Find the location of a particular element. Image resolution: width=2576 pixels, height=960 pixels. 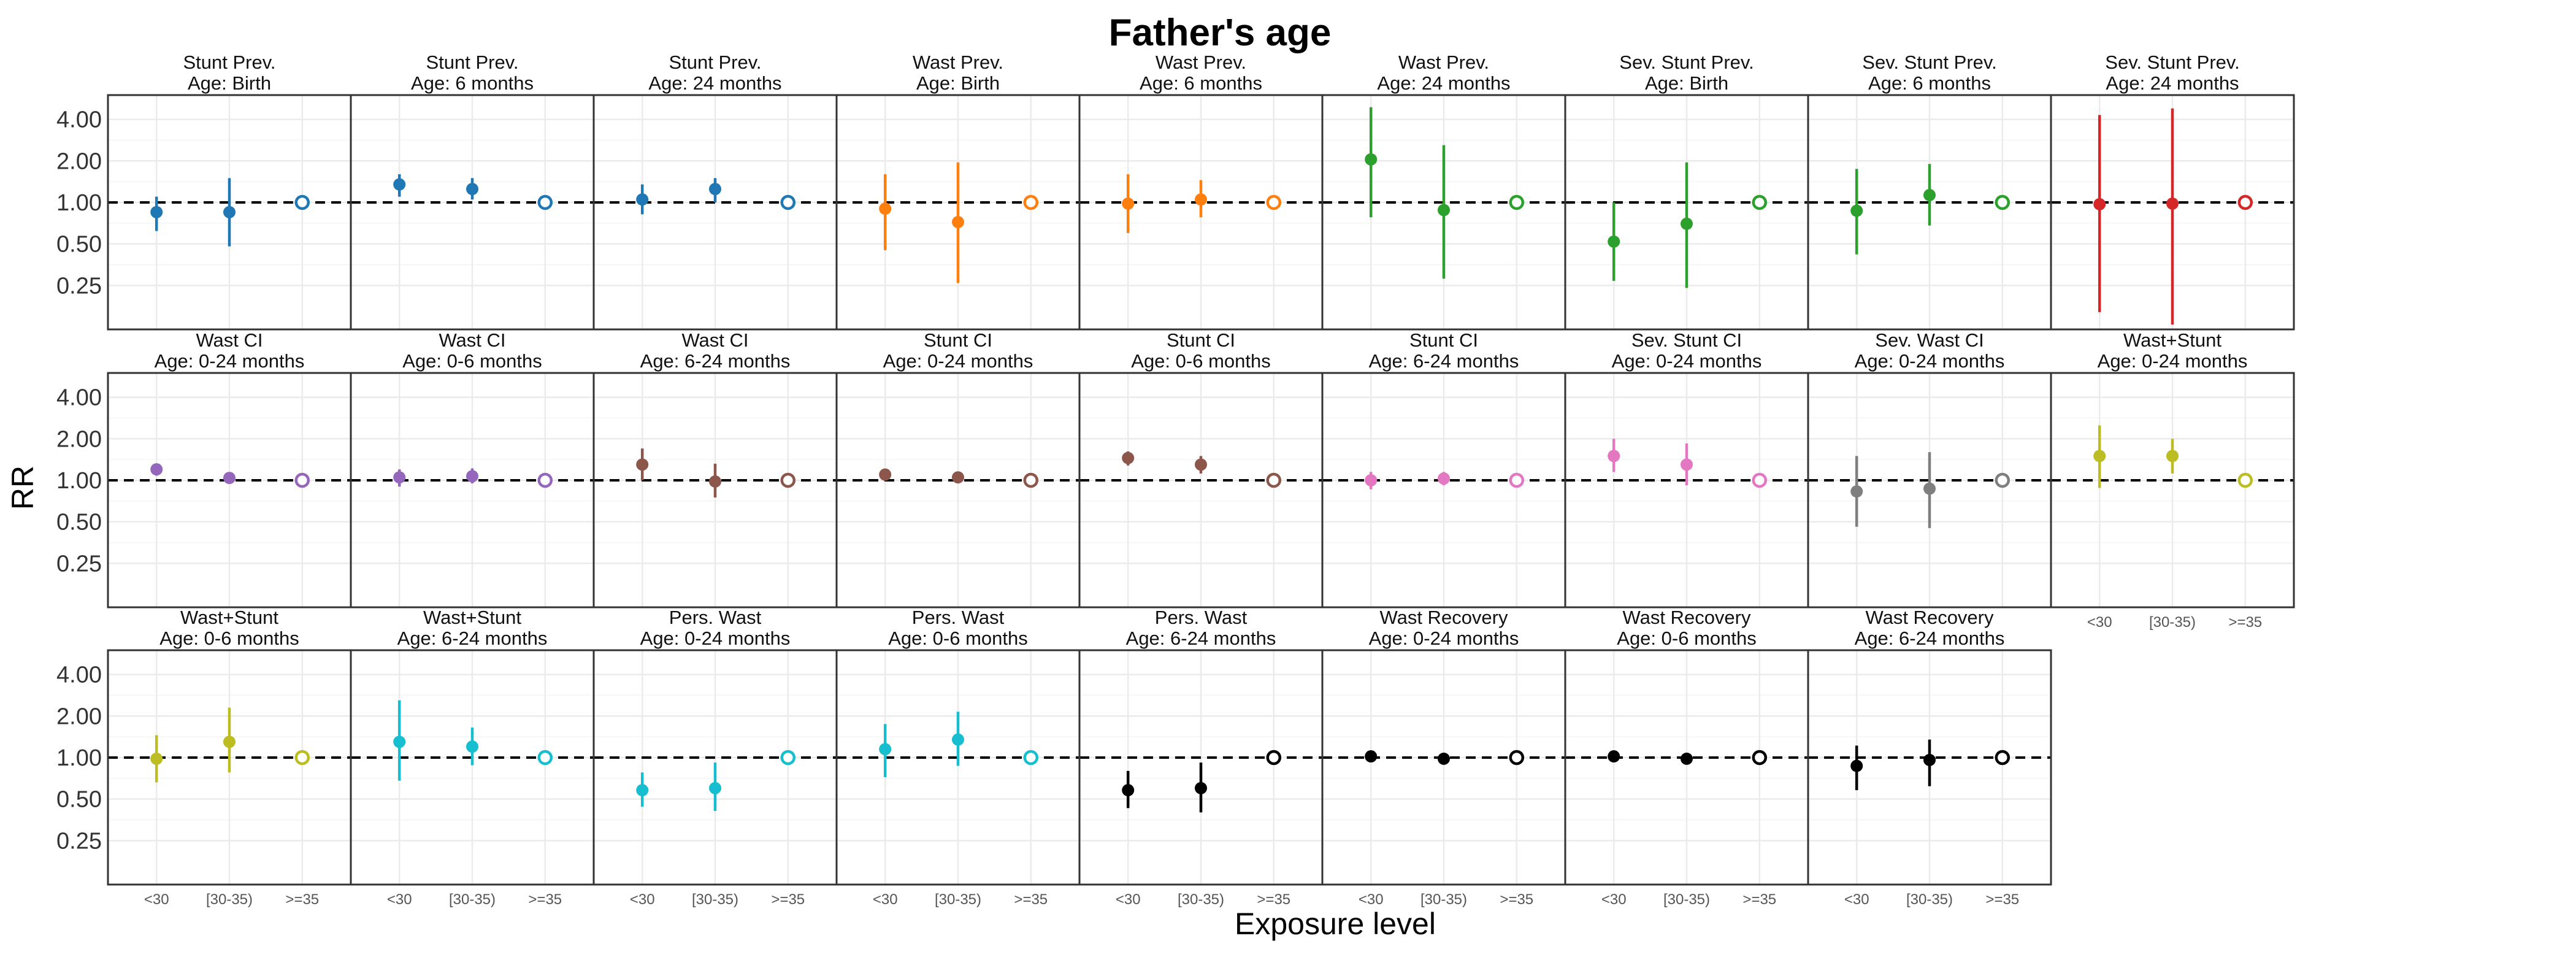

y-axis-label: RR is located at coordinates (23, 488).